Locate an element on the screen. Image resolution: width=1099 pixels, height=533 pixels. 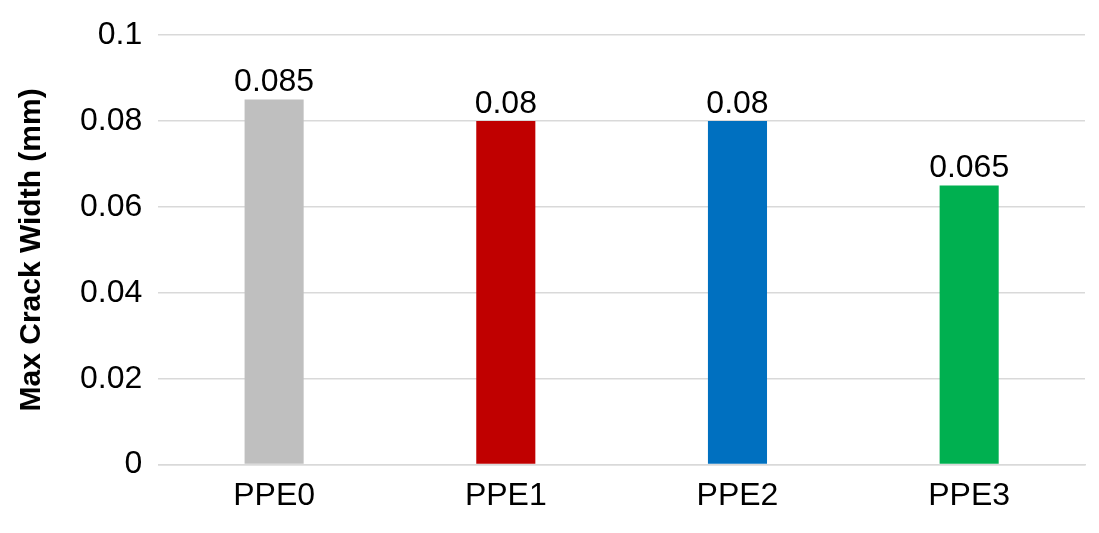
x-tick-label: PPE0 is located at coordinates (274, 493).